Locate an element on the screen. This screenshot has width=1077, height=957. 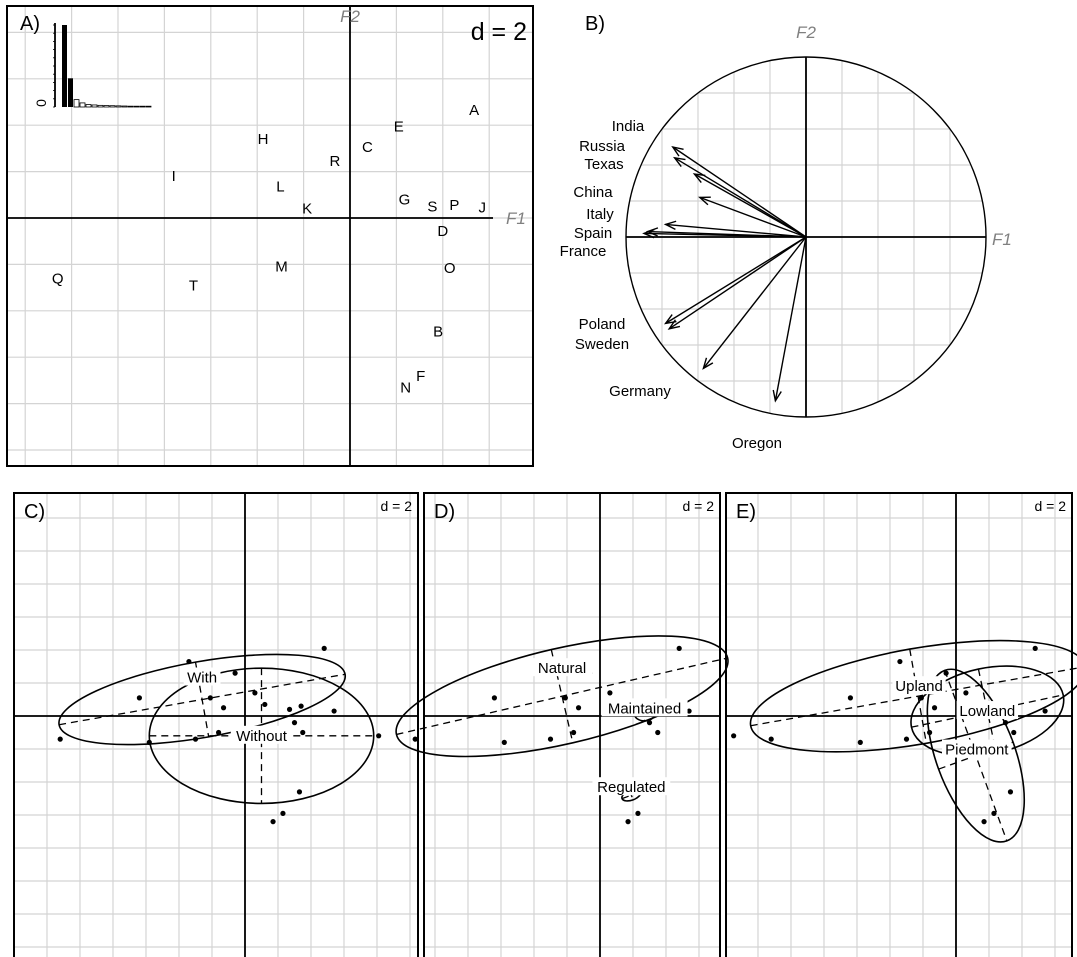
panel-d-group-natural: Natural is located at coordinates (562, 668).